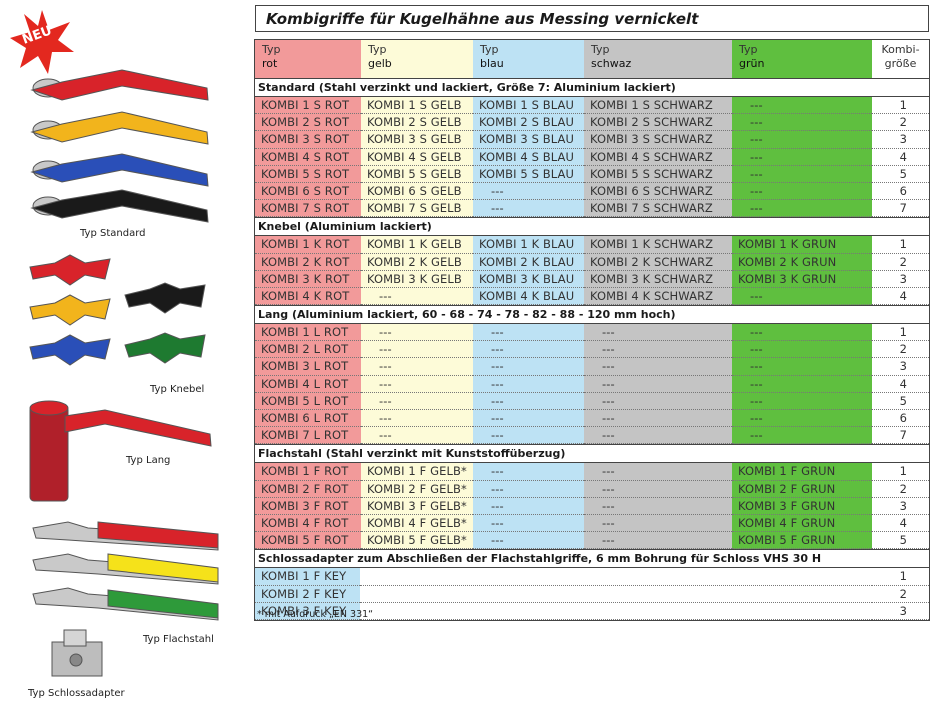 This screenshot has height=706, width=937. What do you see at coordinates (307, 577) in the screenshot?
I see `table-cell: KOMBI 1 F KEY` at bounding box center [307, 577].